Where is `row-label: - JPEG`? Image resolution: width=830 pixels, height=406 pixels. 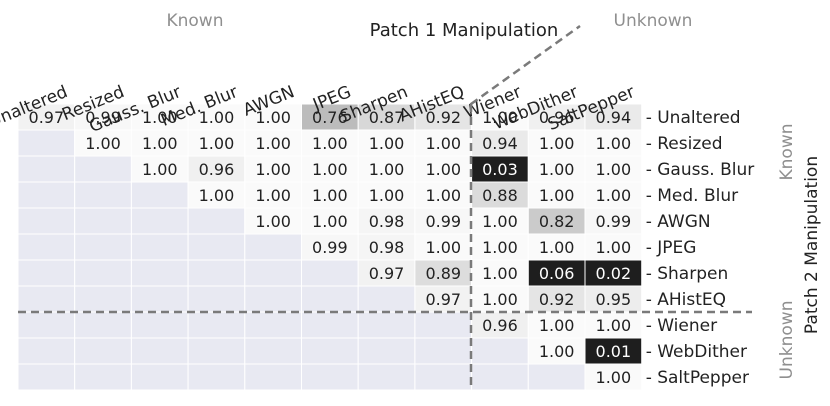 row-label: - JPEG is located at coordinates (671, 248).